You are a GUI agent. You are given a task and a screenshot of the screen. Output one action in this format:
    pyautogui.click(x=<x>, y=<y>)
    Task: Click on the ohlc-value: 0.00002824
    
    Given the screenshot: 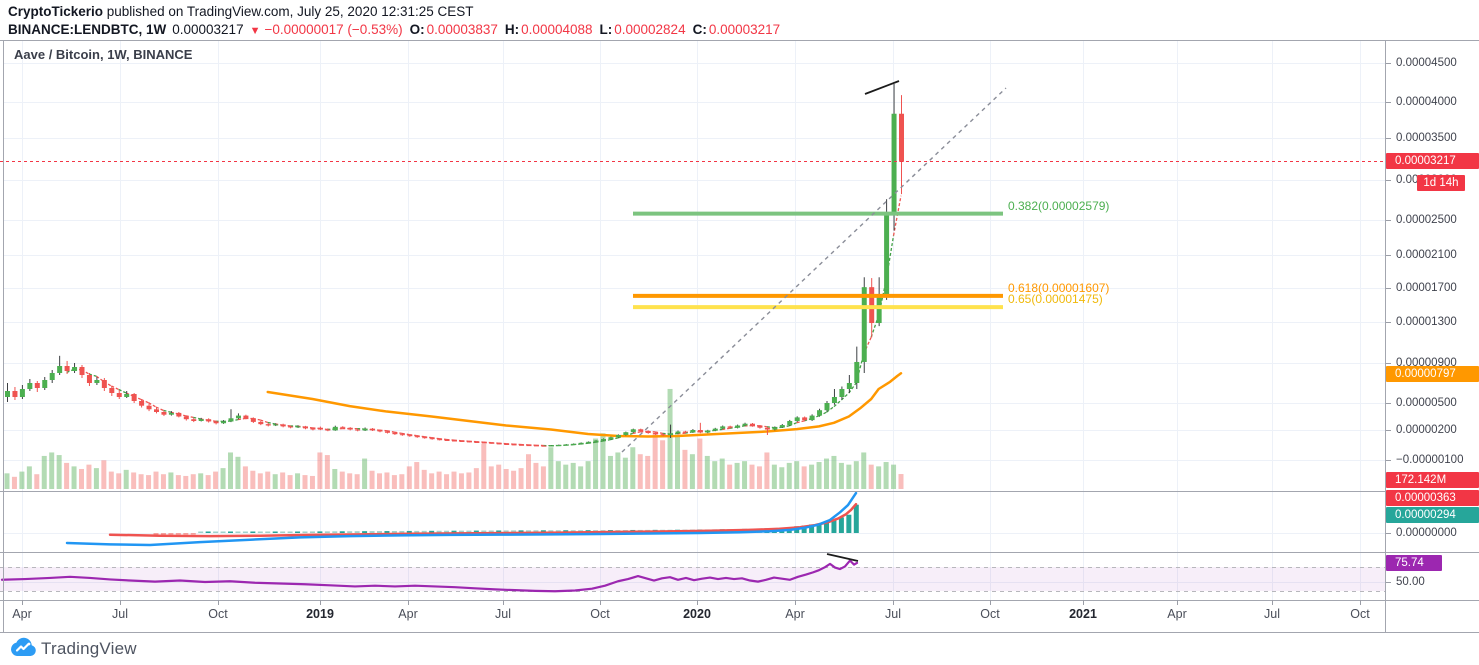 What is the action you would take?
    pyautogui.click(x=650, y=29)
    